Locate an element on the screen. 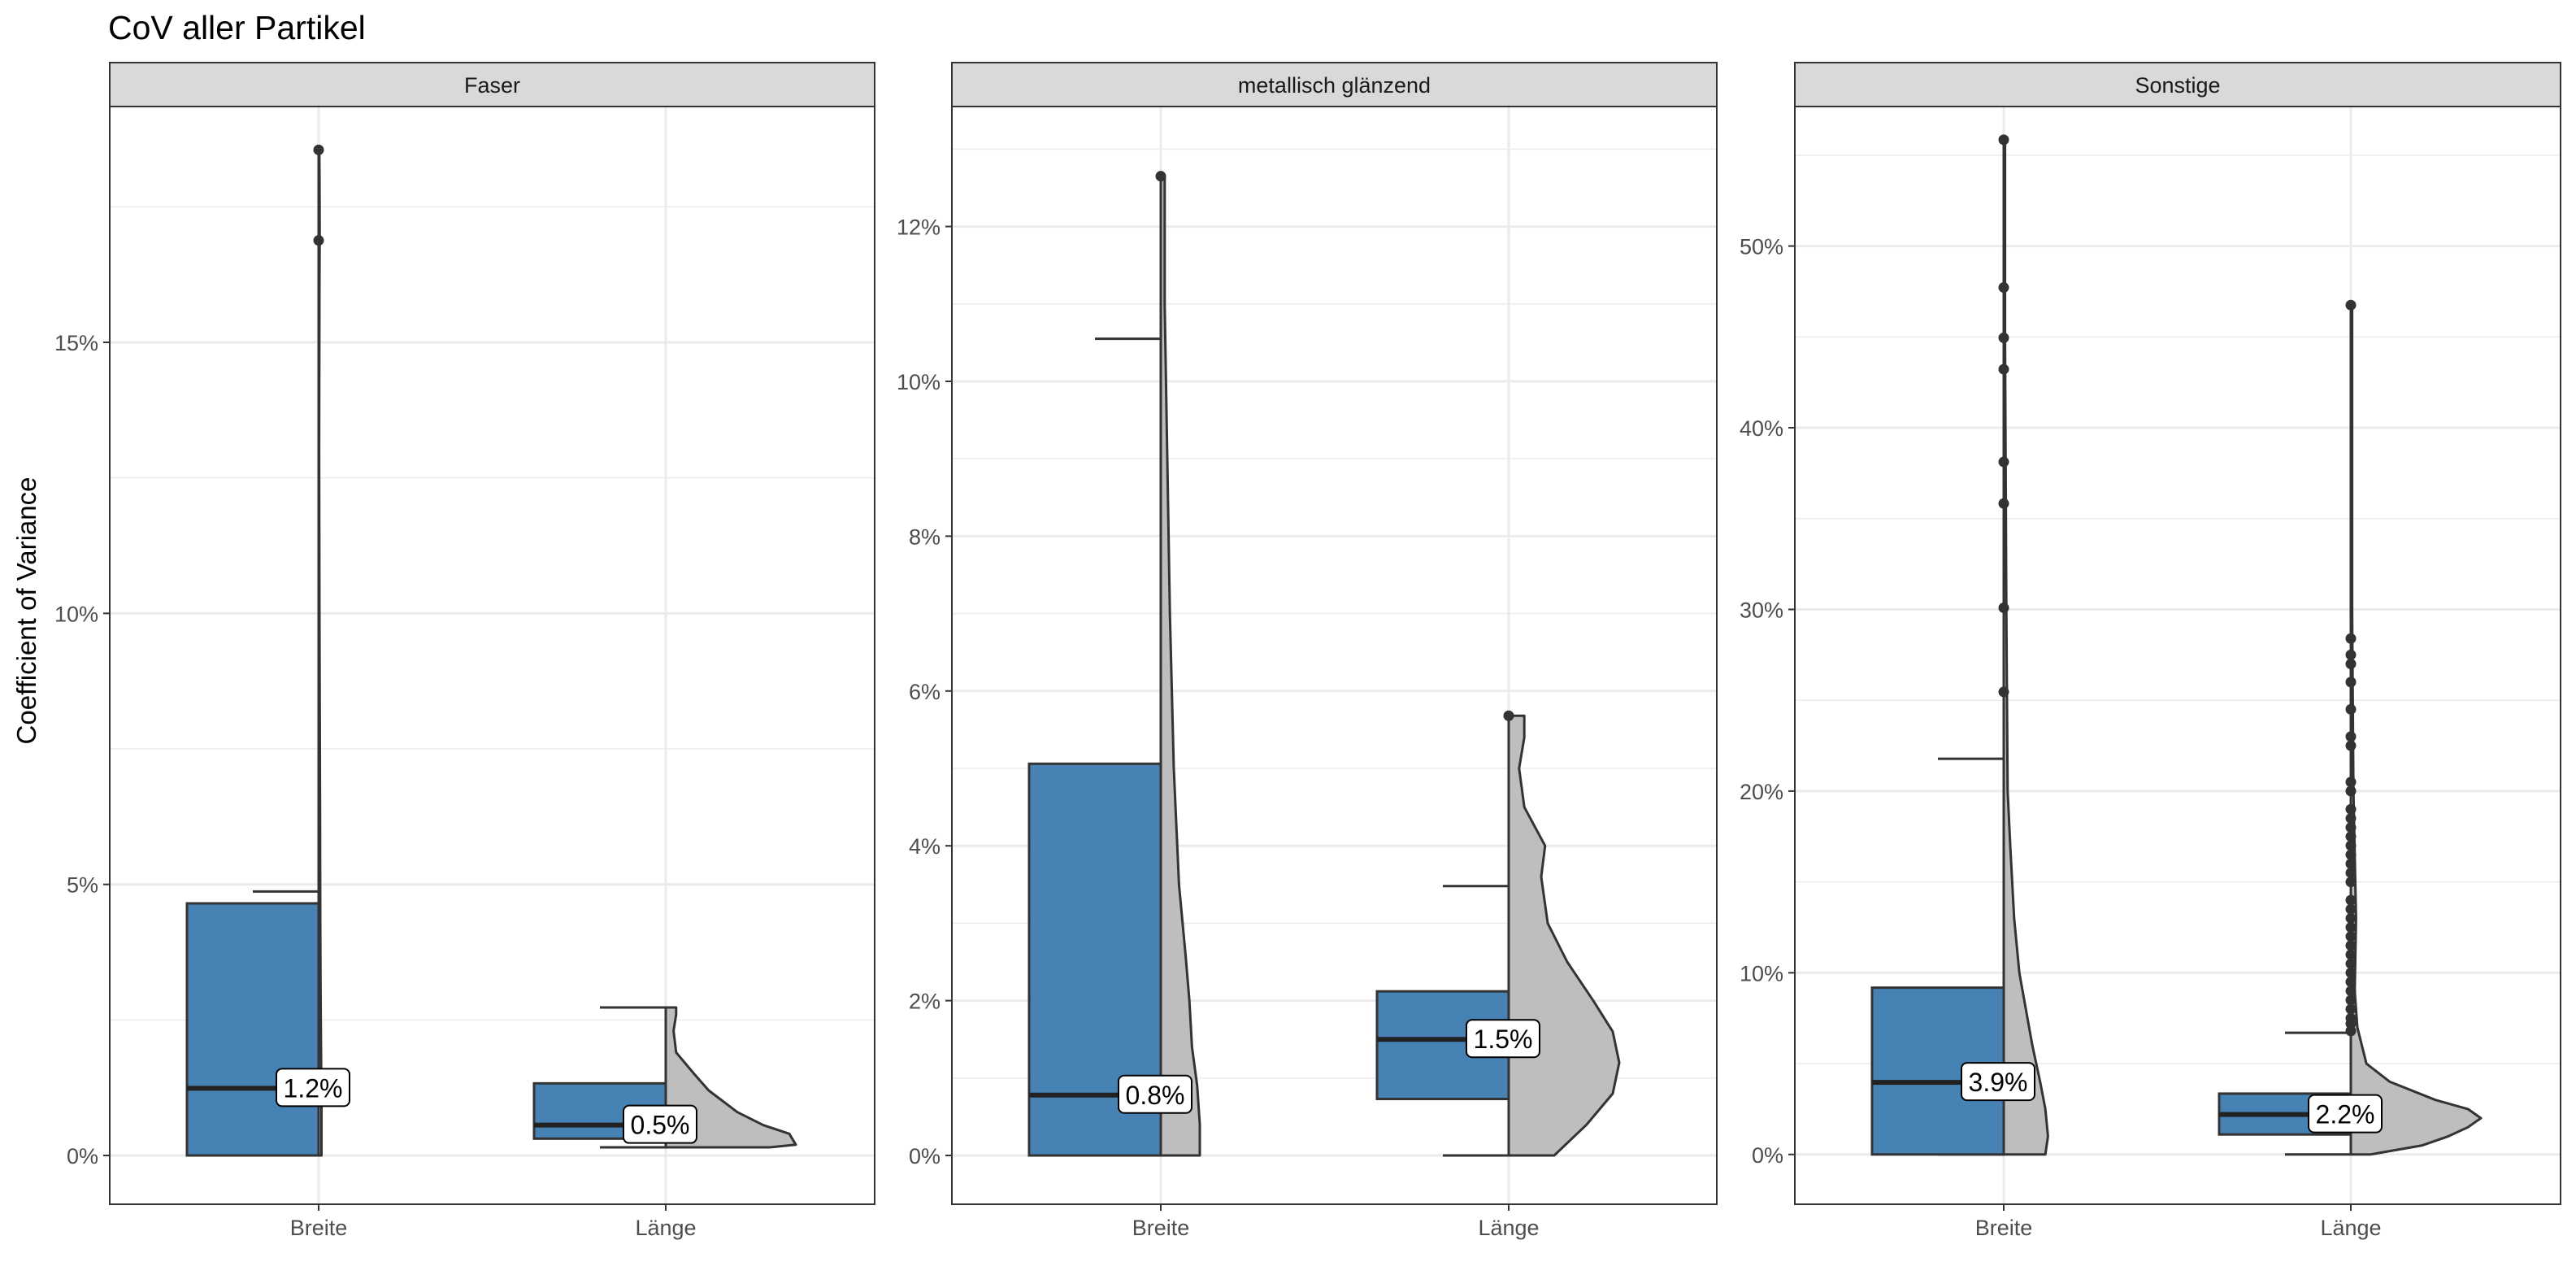 This screenshot has width=2576, height=1288. facet-label: Faser is located at coordinates (492, 86).